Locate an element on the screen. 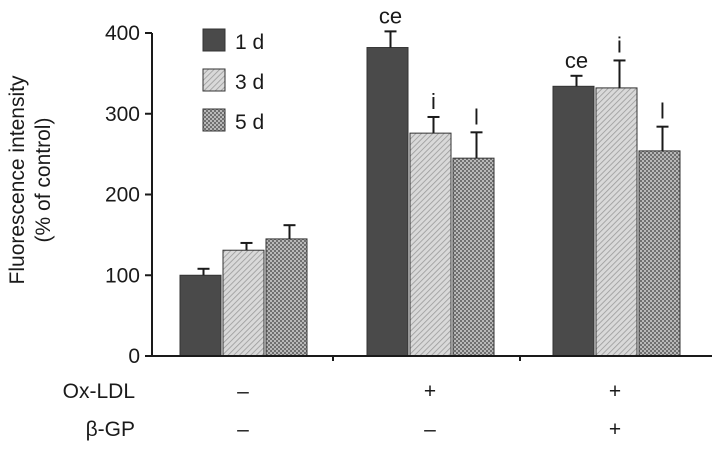  y-tick-label: 100 is located at coordinates (122, 275).